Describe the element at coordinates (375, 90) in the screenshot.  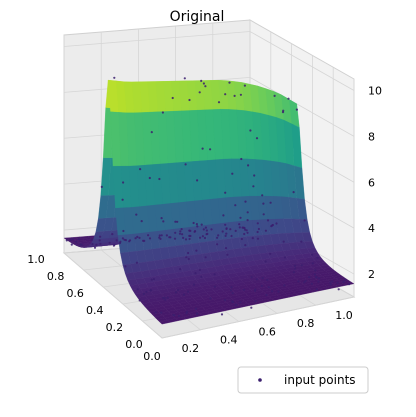
I see `z-tick-label-4: 10` at that location.